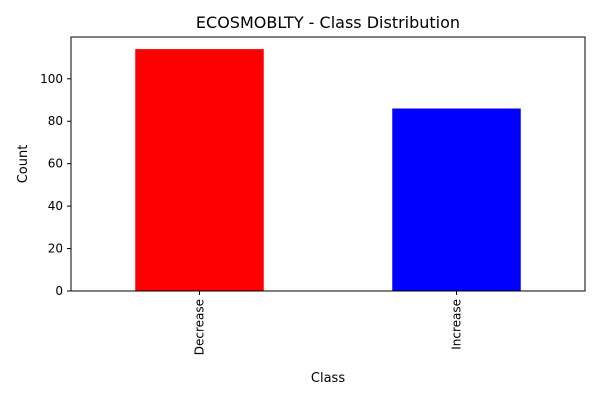  Describe the element at coordinates (51, 79) in the screenshot. I see `y-tick-label: 100` at that location.